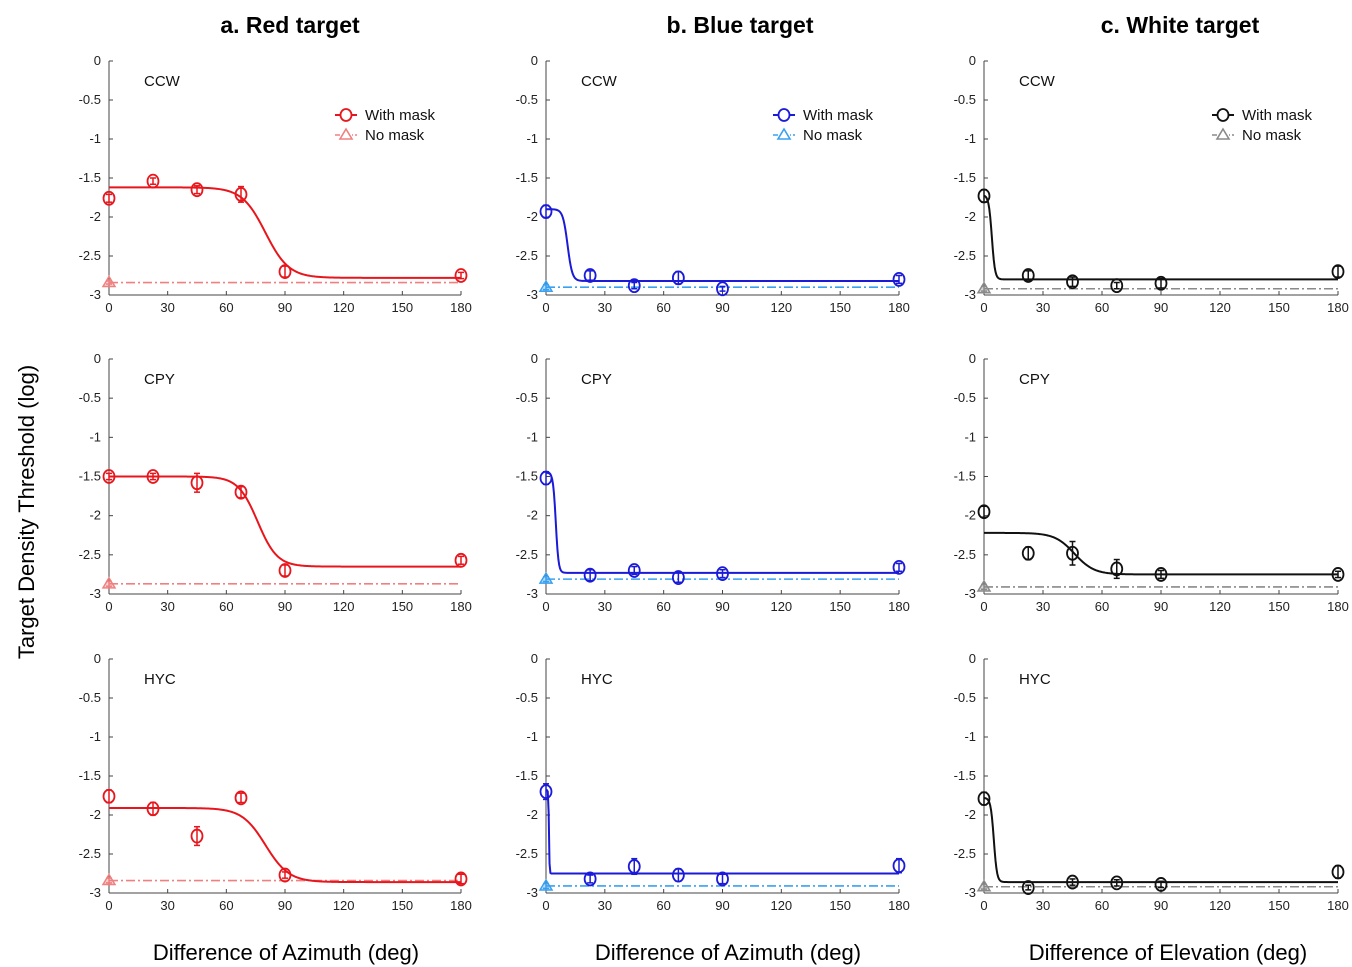 Image resolution: width=1352 pixels, height=967 pixels. Describe the element at coordinates (290, 25) in the screenshot. I see `column-title-red: a. Red target` at that location.